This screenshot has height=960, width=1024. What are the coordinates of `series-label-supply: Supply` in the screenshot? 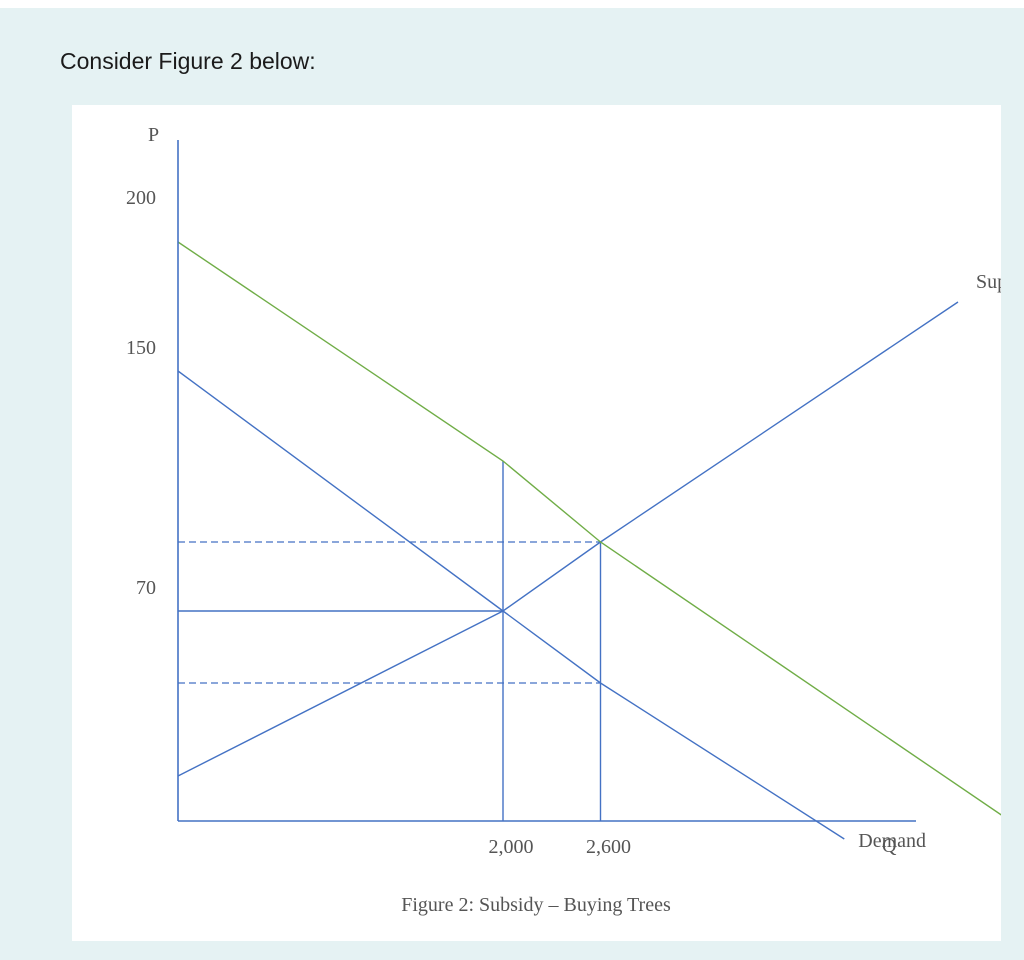 It's located at (988, 282).